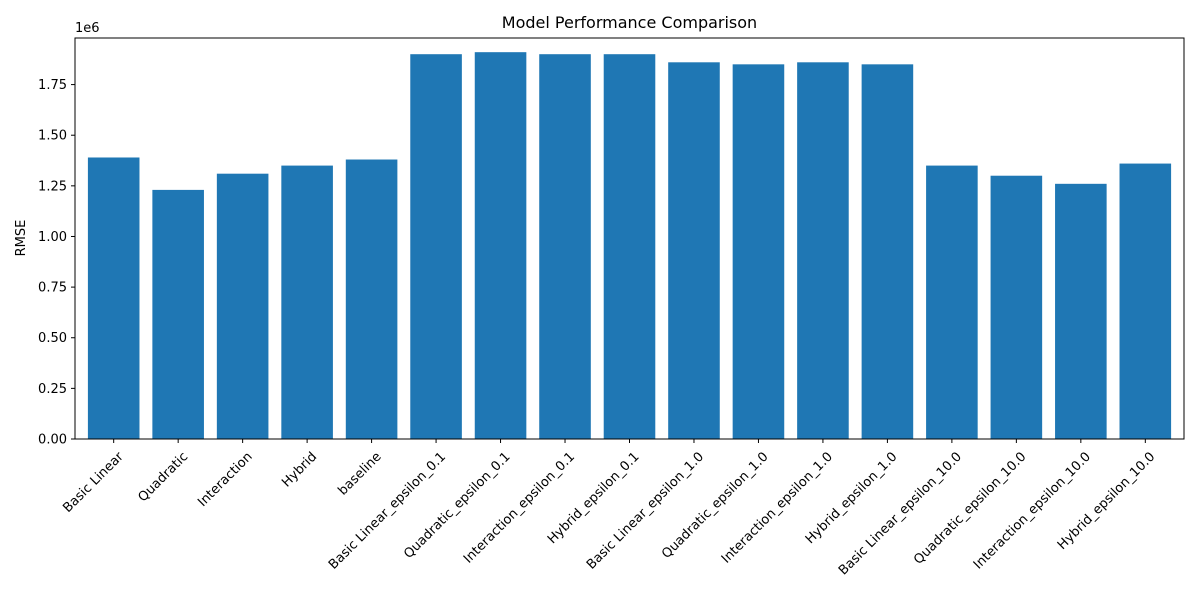  I want to click on x-tick-label: Basic Linear_epsilon_0.1, so click(387, 510).